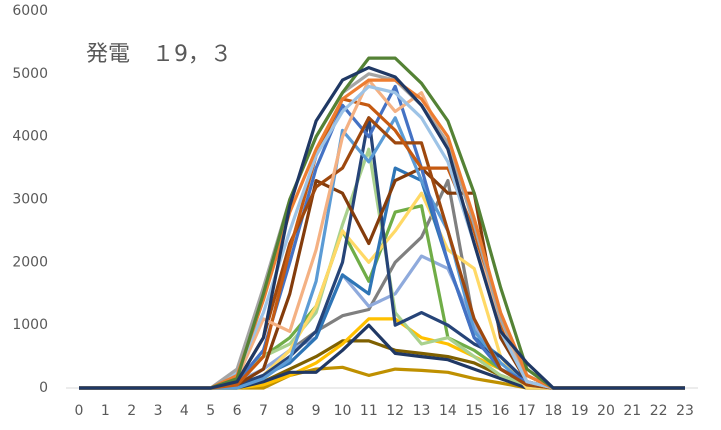 This screenshot has height=430, width=721. What do you see at coordinates (422, 411) in the screenshot?
I see `x-tick-label: 13` at bounding box center [422, 411].